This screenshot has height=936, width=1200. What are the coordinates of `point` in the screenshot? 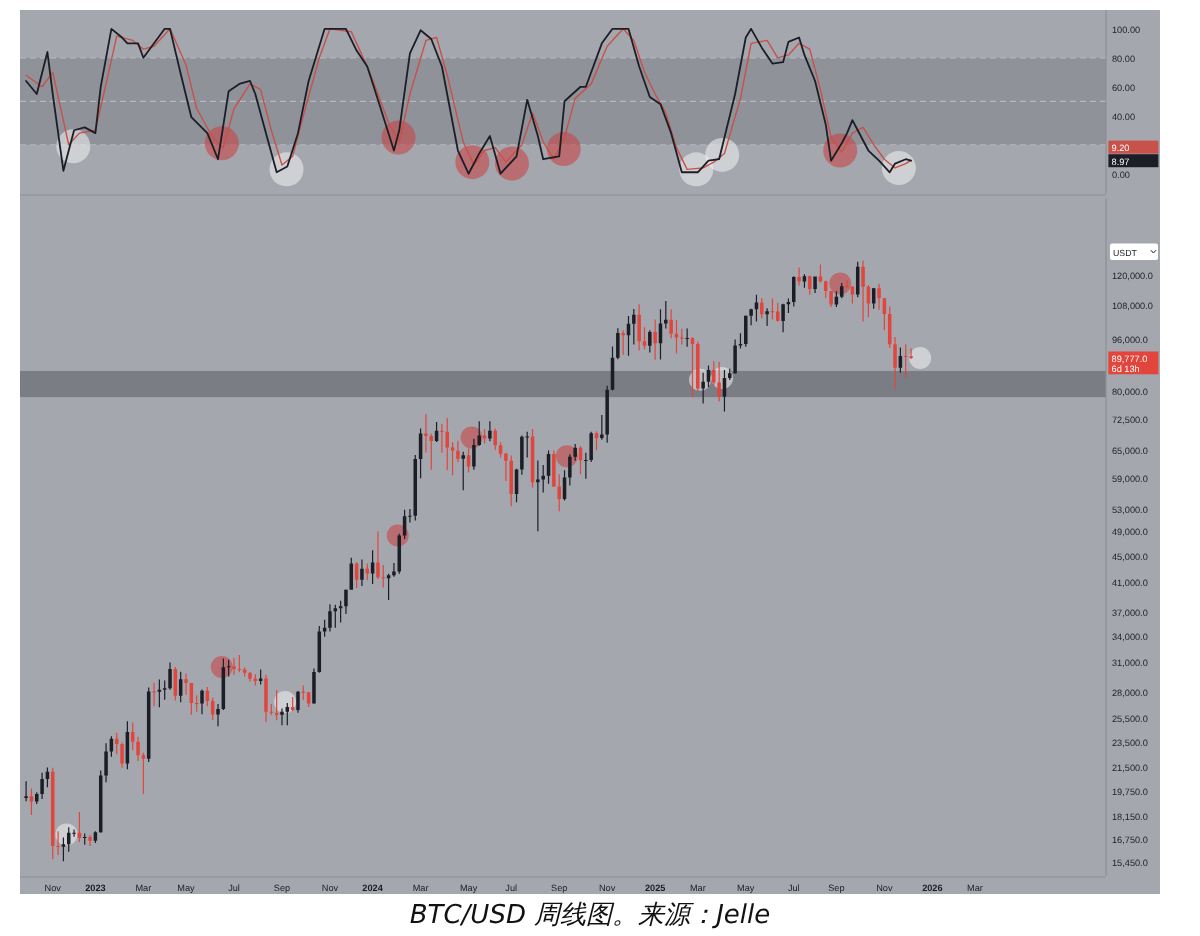 It's located at (920, 357).